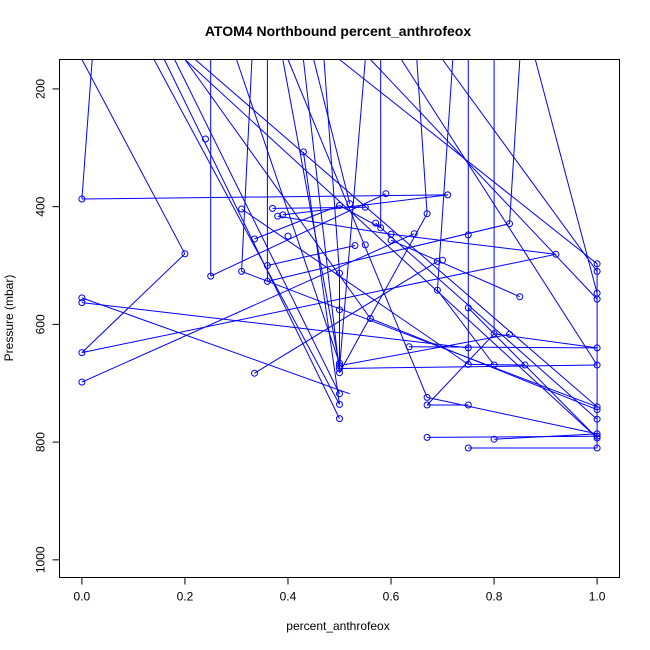  What do you see at coordinates (41, 559) in the screenshot?
I see `y-tick-label: 1000` at bounding box center [41, 559].